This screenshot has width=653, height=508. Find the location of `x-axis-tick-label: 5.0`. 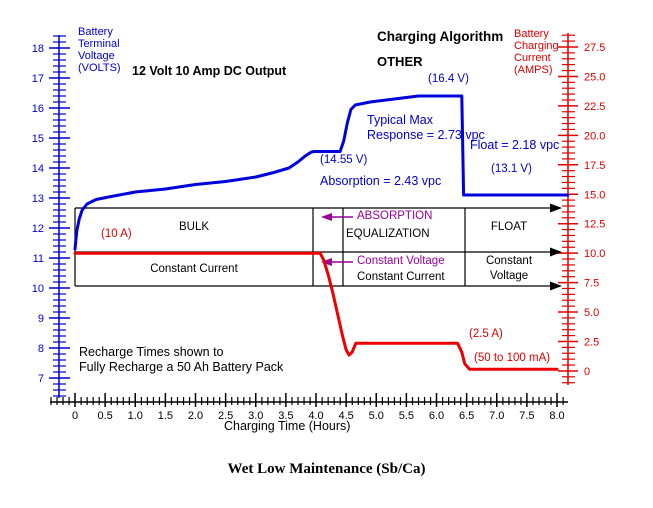

x-axis-tick-label: 5.0 is located at coordinates (376, 416).